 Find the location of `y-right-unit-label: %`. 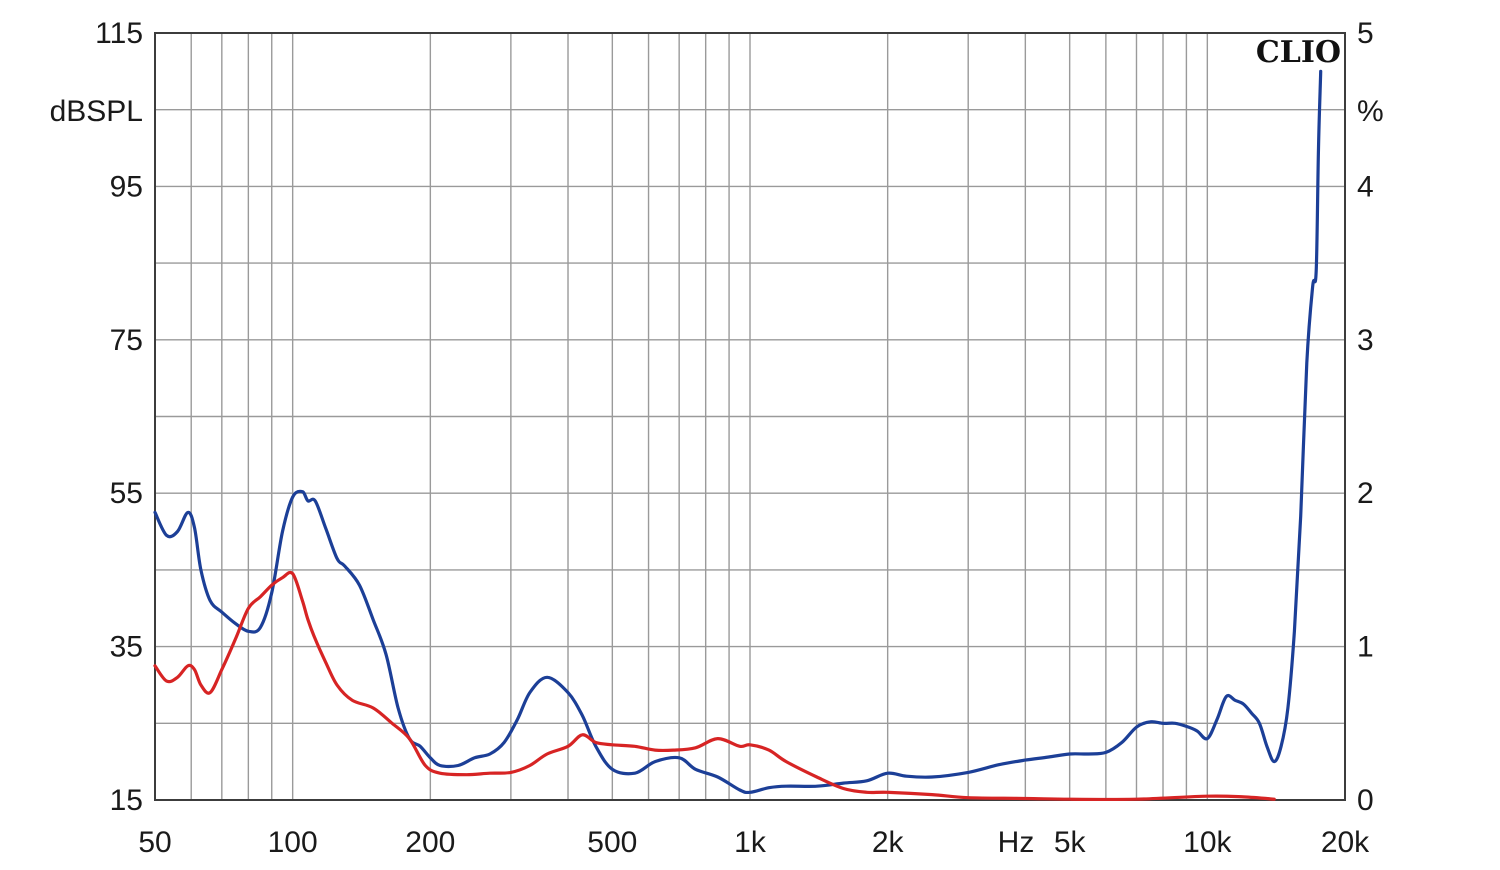

y-right-unit-label: % is located at coordinates (1370, 111).